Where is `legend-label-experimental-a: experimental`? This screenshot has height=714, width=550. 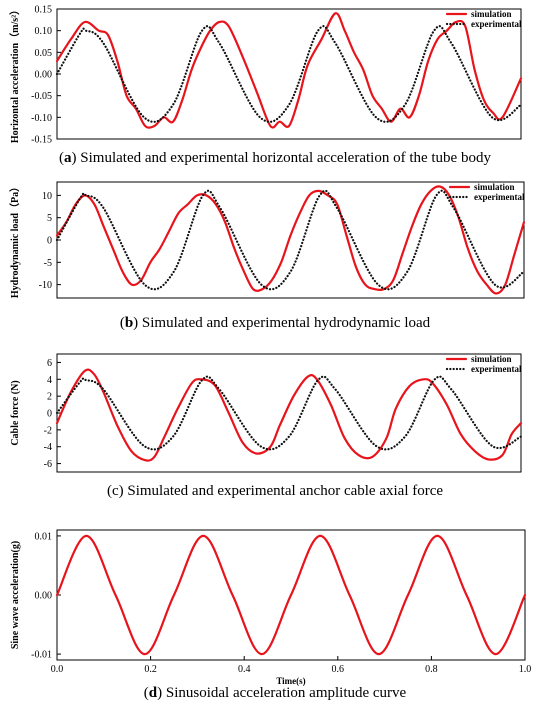
legend-label-experimental-a: experimental is located at coordinates (496, 24).